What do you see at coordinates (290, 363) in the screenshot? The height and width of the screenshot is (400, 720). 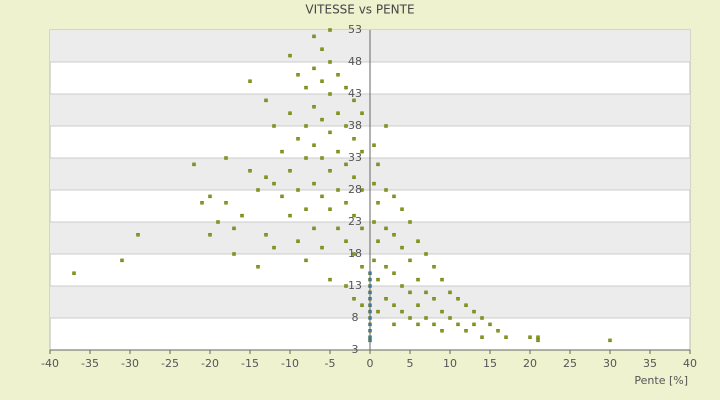 I see `x-tick-label: -10` at bounding box center [290, 363].